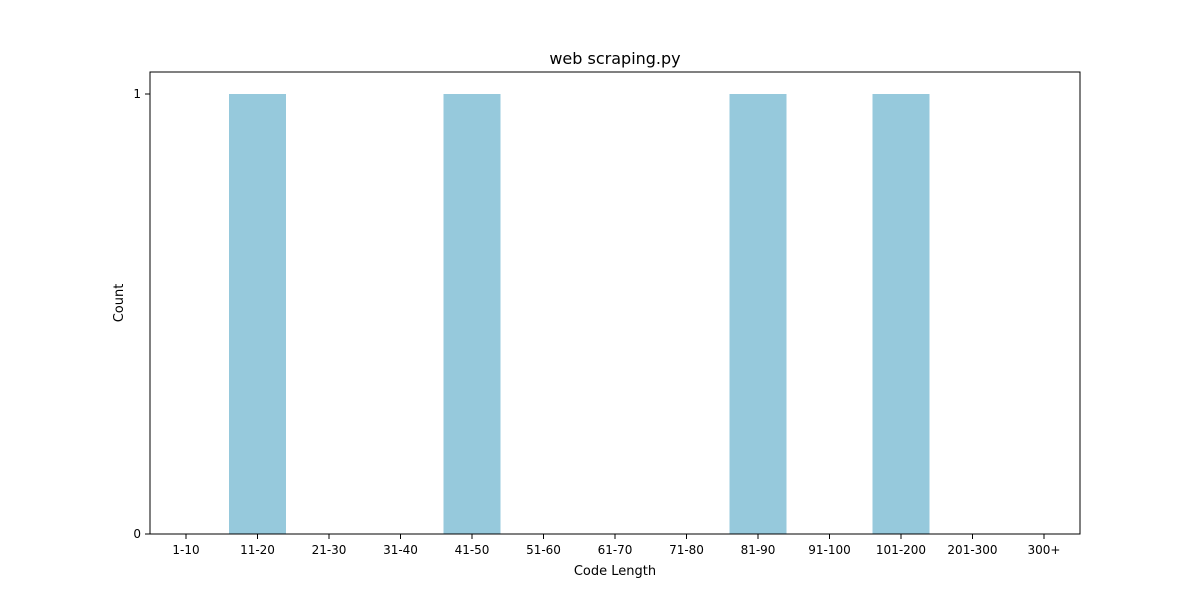  What do you see at coordinates (185, 550) in the screenshot?
I see `x-tick-label: 1-10` at bounding box center [185, 550].